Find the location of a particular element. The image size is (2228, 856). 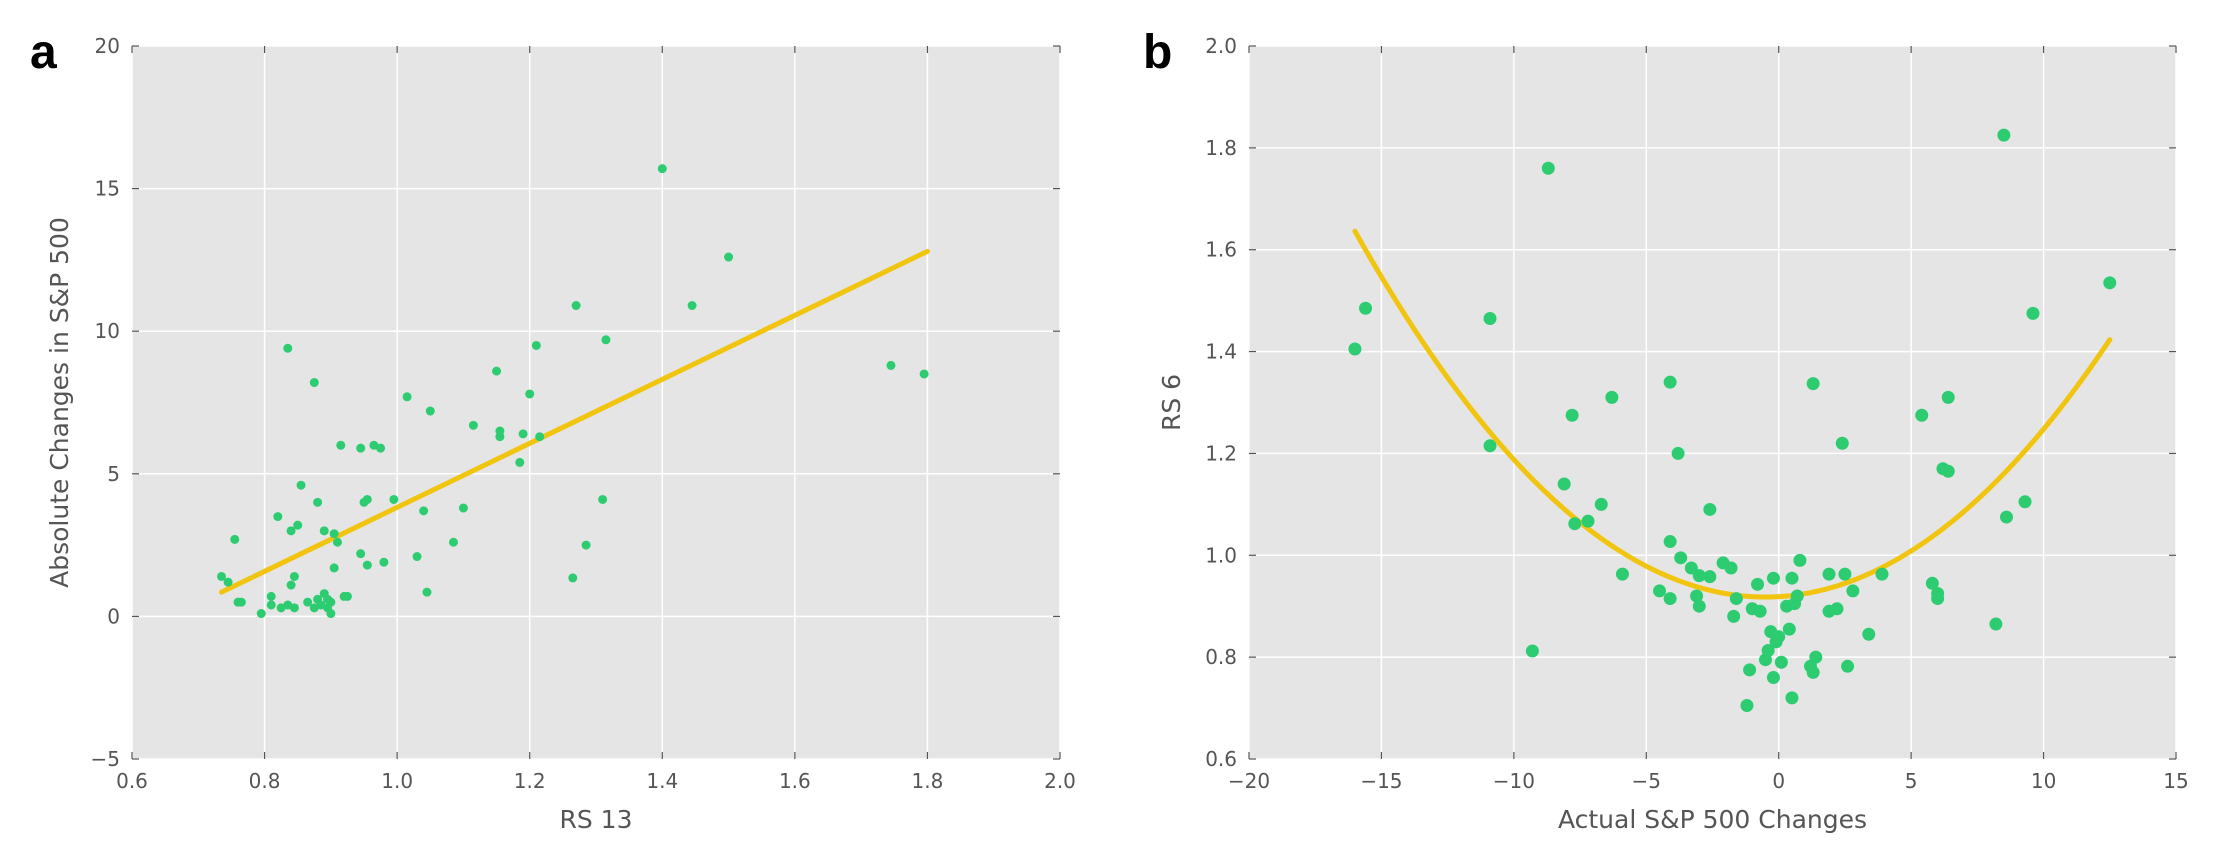

y-tick-label: −5 is located at coordinates (105, 759).